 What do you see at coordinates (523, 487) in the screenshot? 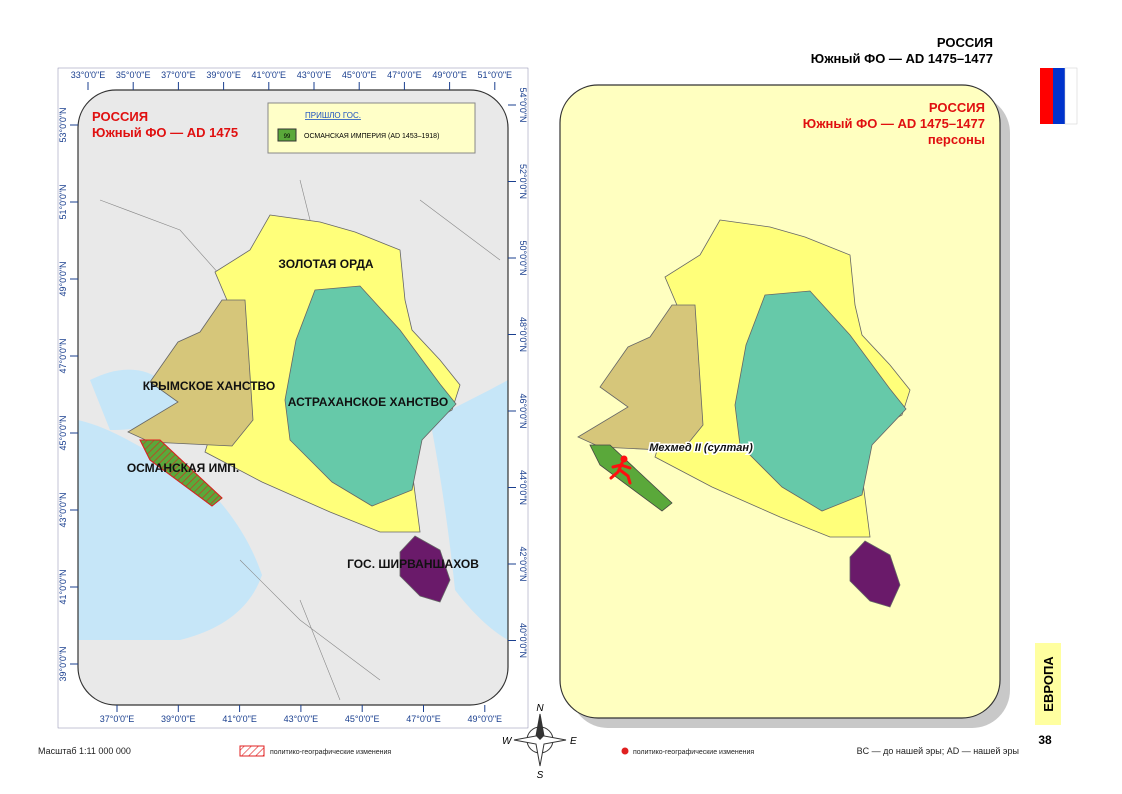
I see `right-tick-label: 44°0'0"N` at bounding box center [523, 487].